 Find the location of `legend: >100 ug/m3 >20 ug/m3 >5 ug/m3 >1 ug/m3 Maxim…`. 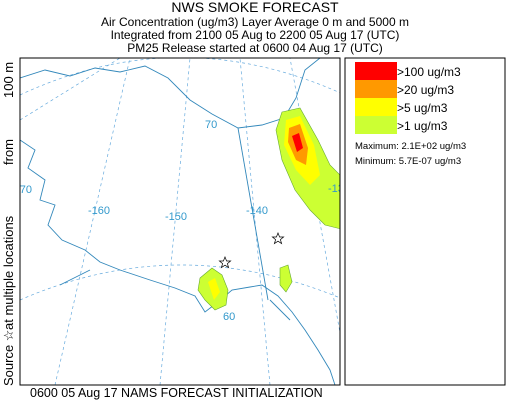

legend: >100 ug/m3 >20 ug/m3 >5 ug/m3 >1 ug/m3 Maxim… is located at coordinates (410, 114).